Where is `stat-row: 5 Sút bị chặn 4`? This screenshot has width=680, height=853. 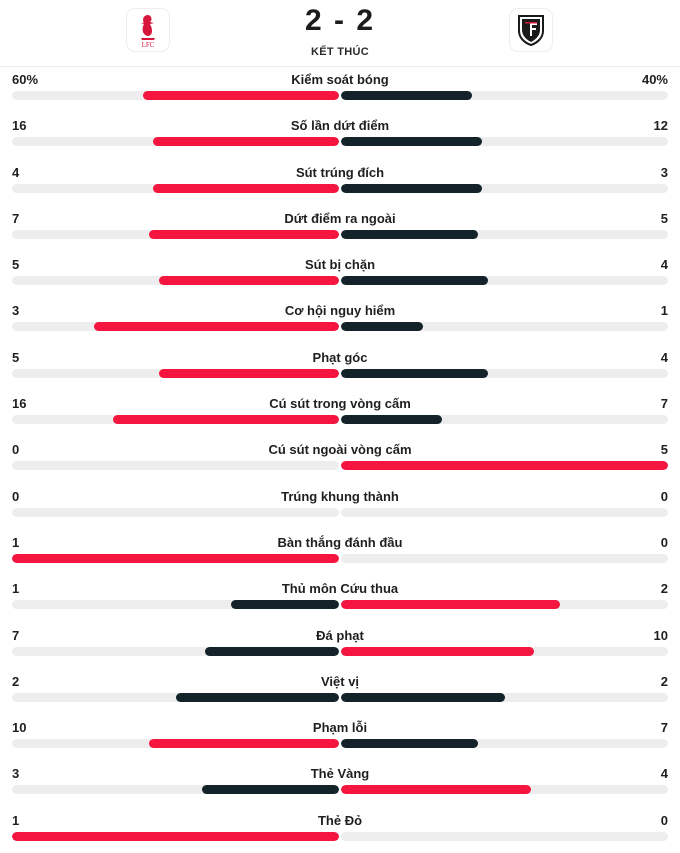
stat-row: 5 Sút bị chặn 4 is located at coordinates (340, 274).